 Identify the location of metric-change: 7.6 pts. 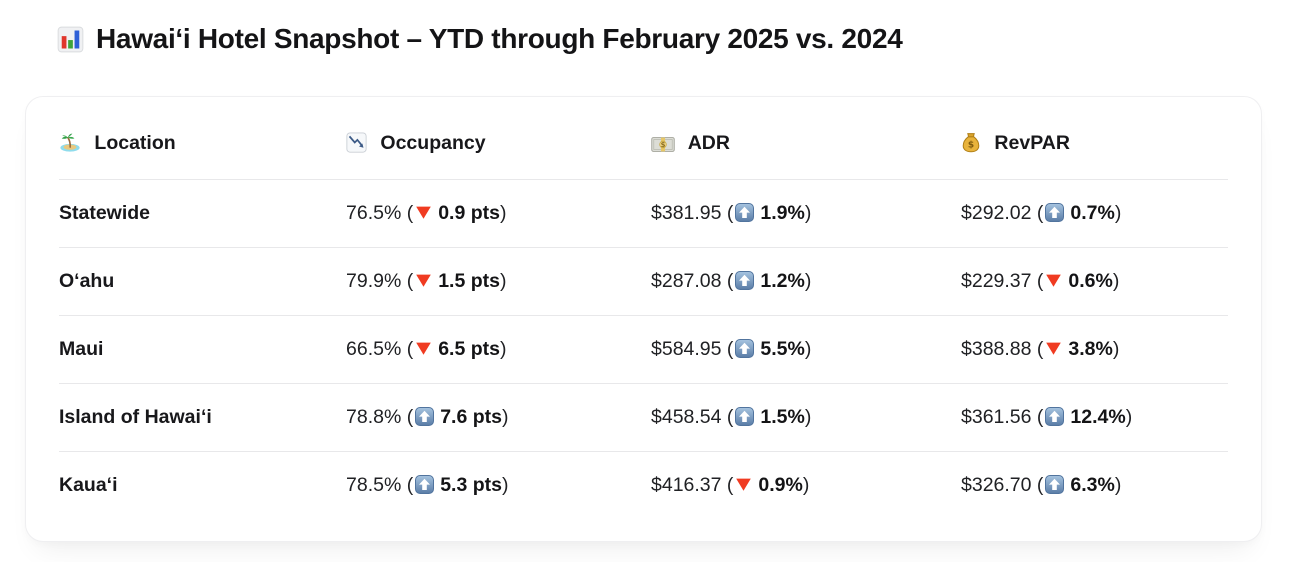
(471, 417).